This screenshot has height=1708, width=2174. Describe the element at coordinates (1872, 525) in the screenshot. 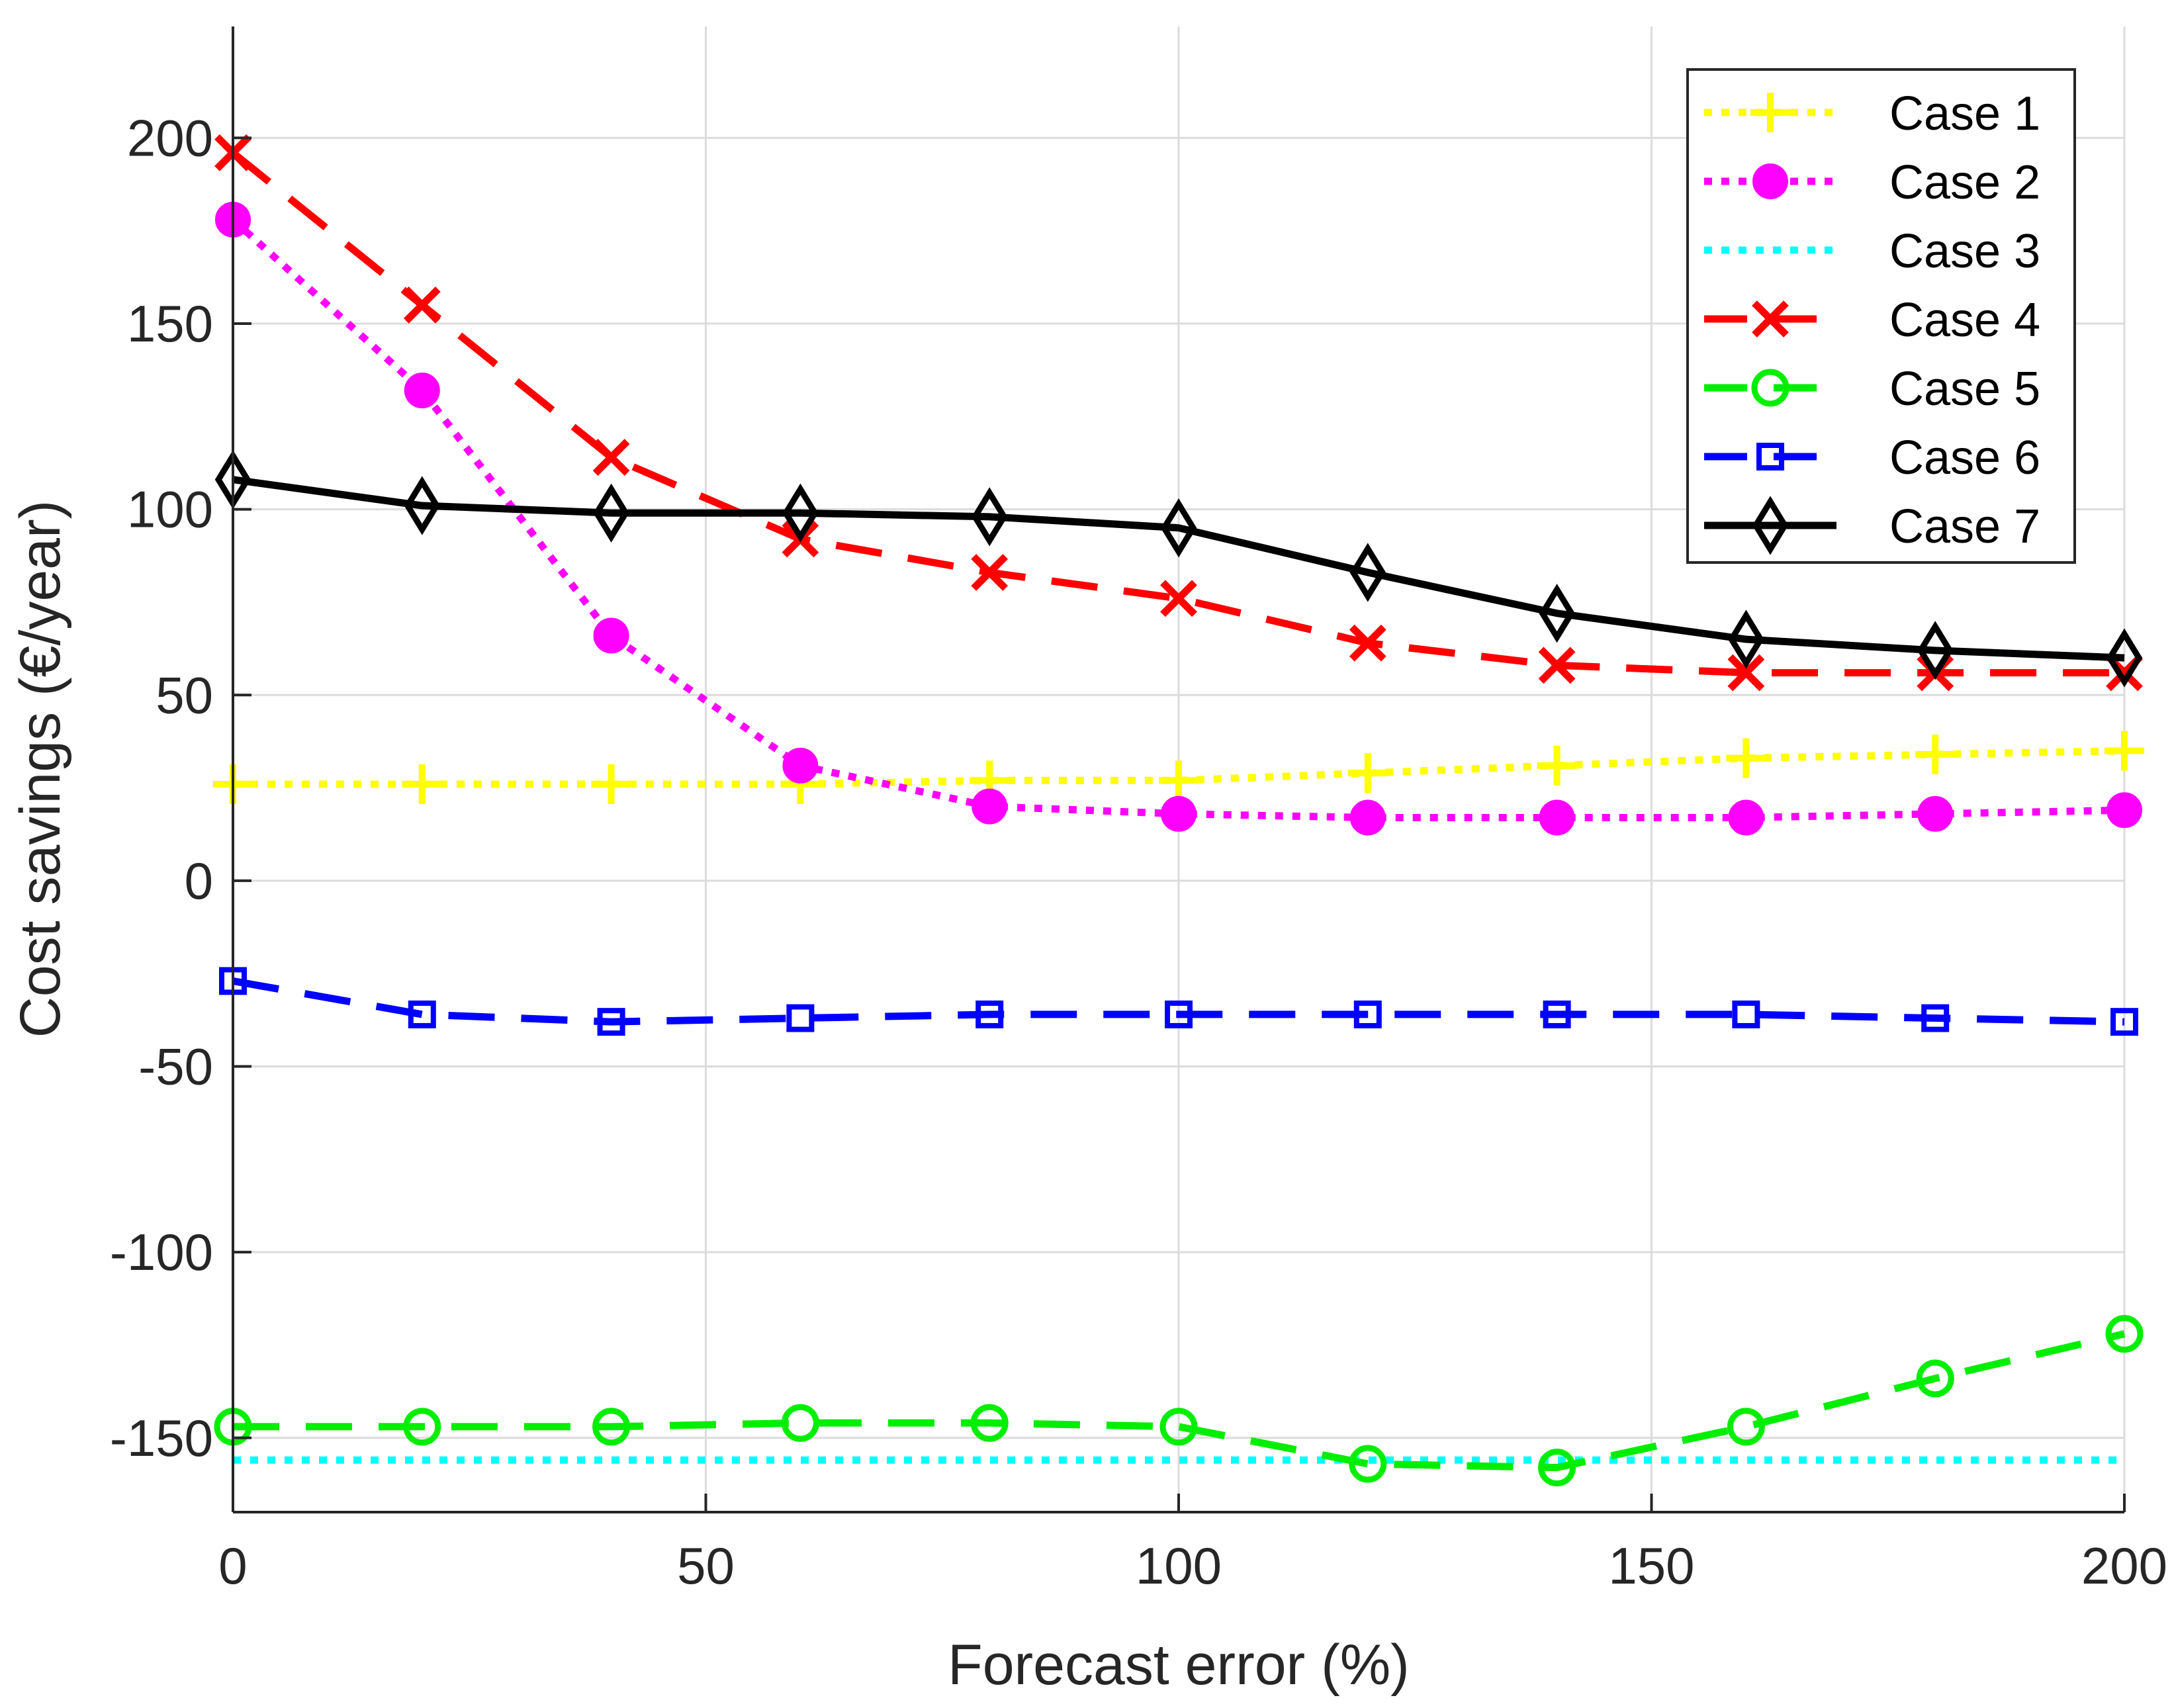

I see `legend-item: Case 7` at that location.